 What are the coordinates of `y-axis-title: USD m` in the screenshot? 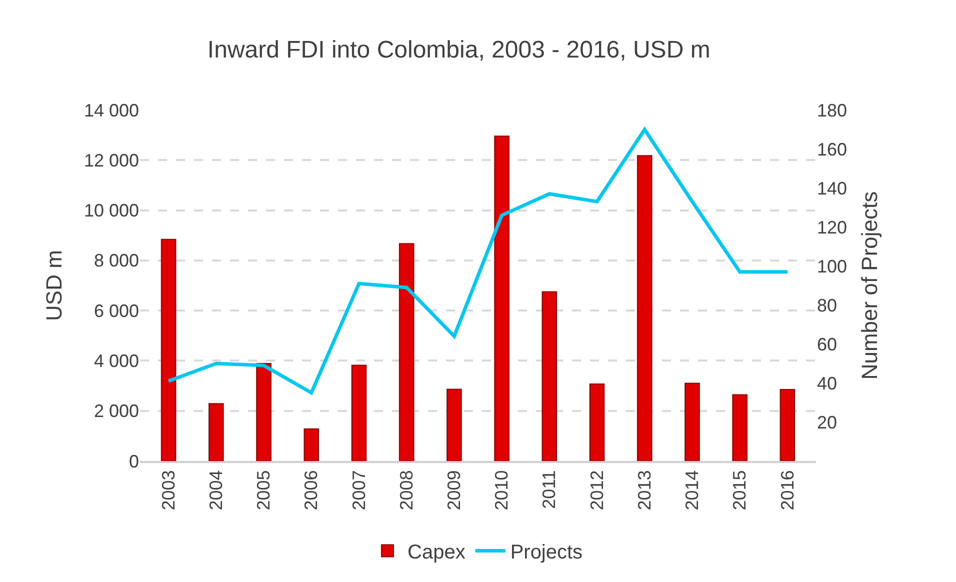 It's located at (54, 285).